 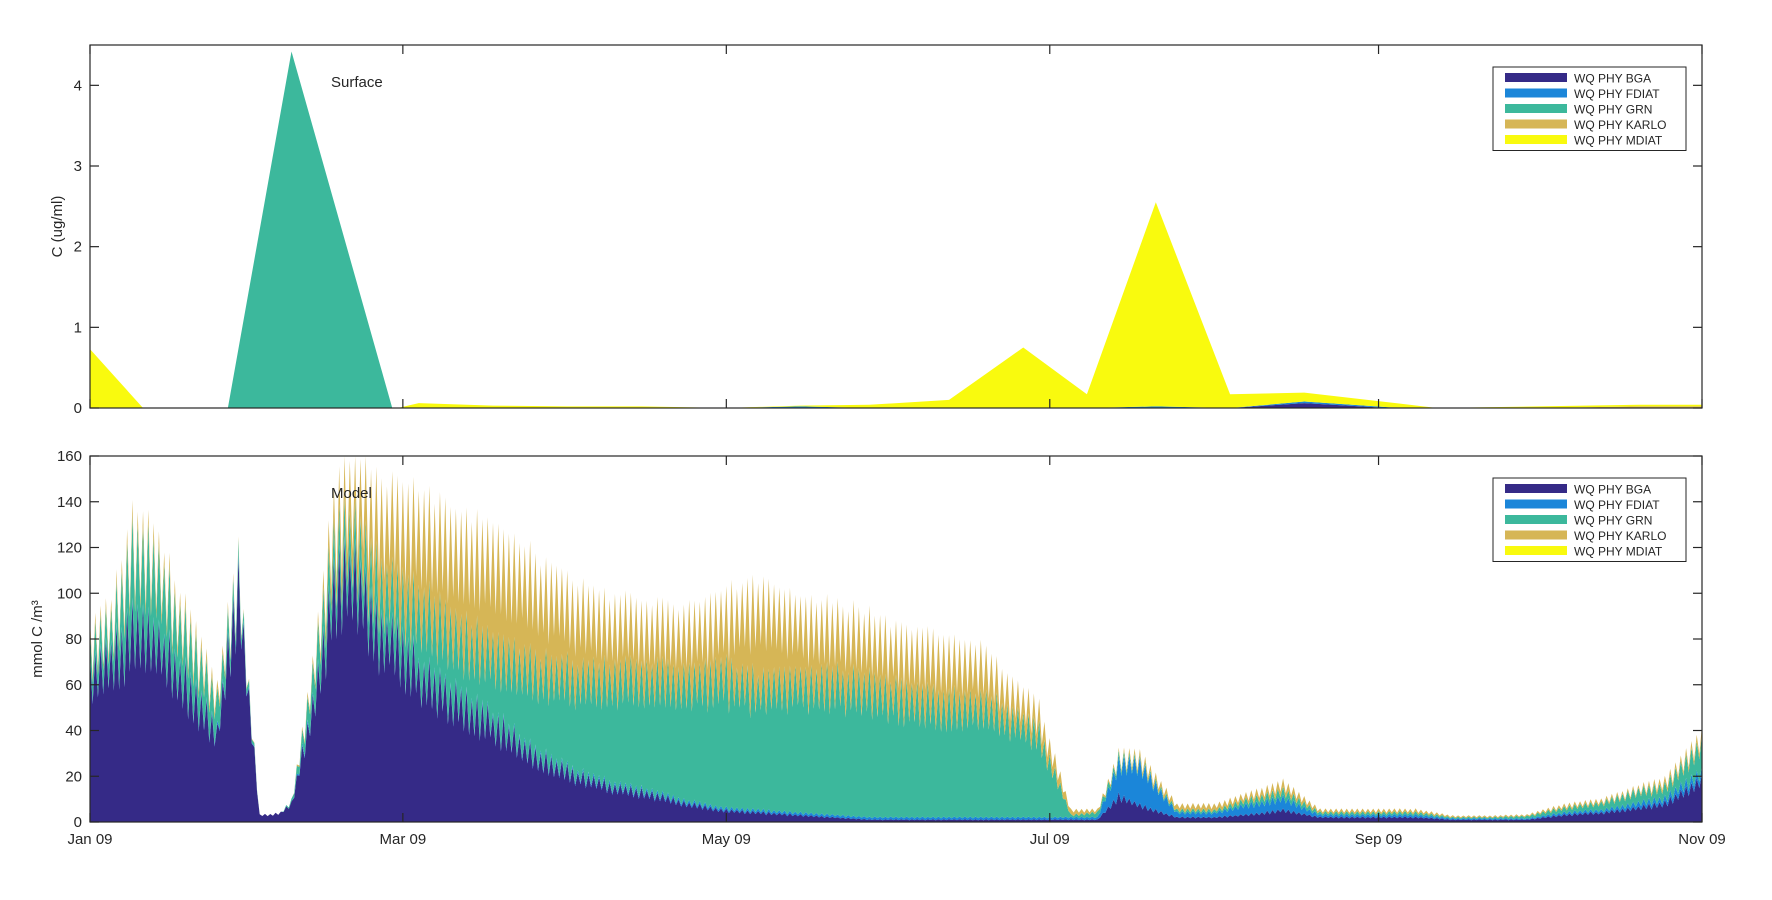 I want to click on x-tick-label: Mar 09, so click(x=403, y=839).